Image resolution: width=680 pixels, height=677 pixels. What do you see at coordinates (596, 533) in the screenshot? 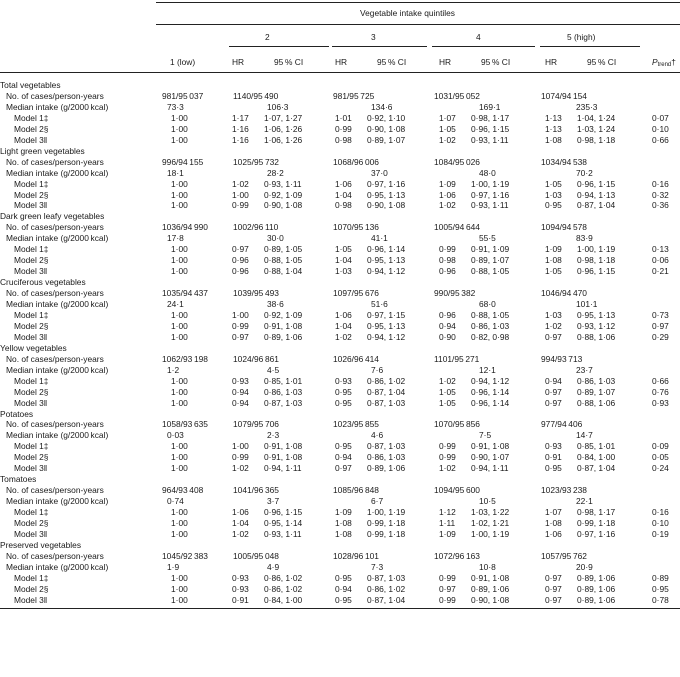
I see `model-ci5: 0·97, 1·16` at bounding box center [596, 533].